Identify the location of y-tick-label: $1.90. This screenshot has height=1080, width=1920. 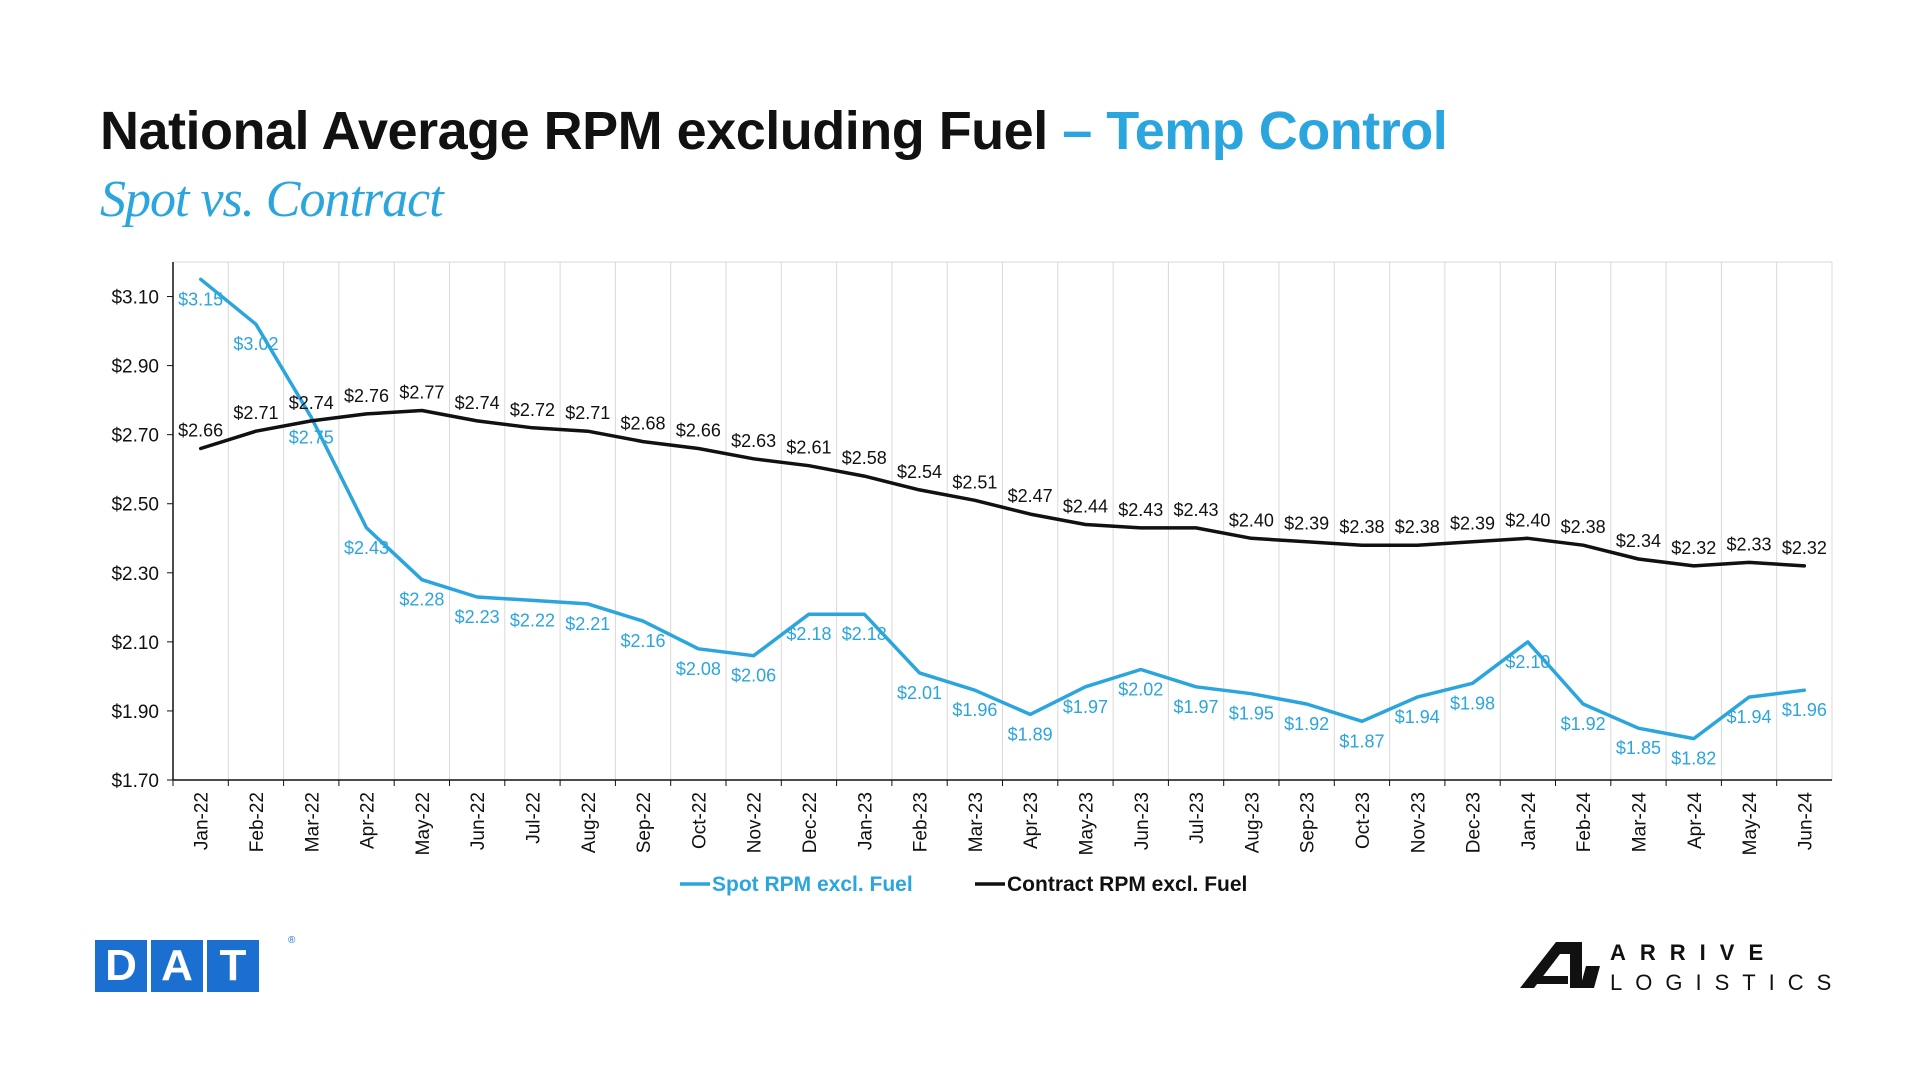
(135, 712).